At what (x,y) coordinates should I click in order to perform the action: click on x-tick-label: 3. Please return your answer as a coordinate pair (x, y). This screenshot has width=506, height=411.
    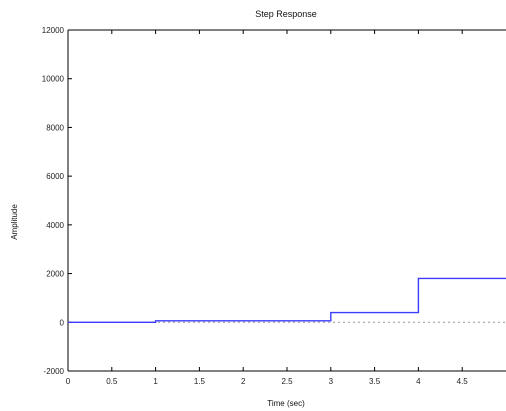
    Looking at the image, I should click on (331, 381).